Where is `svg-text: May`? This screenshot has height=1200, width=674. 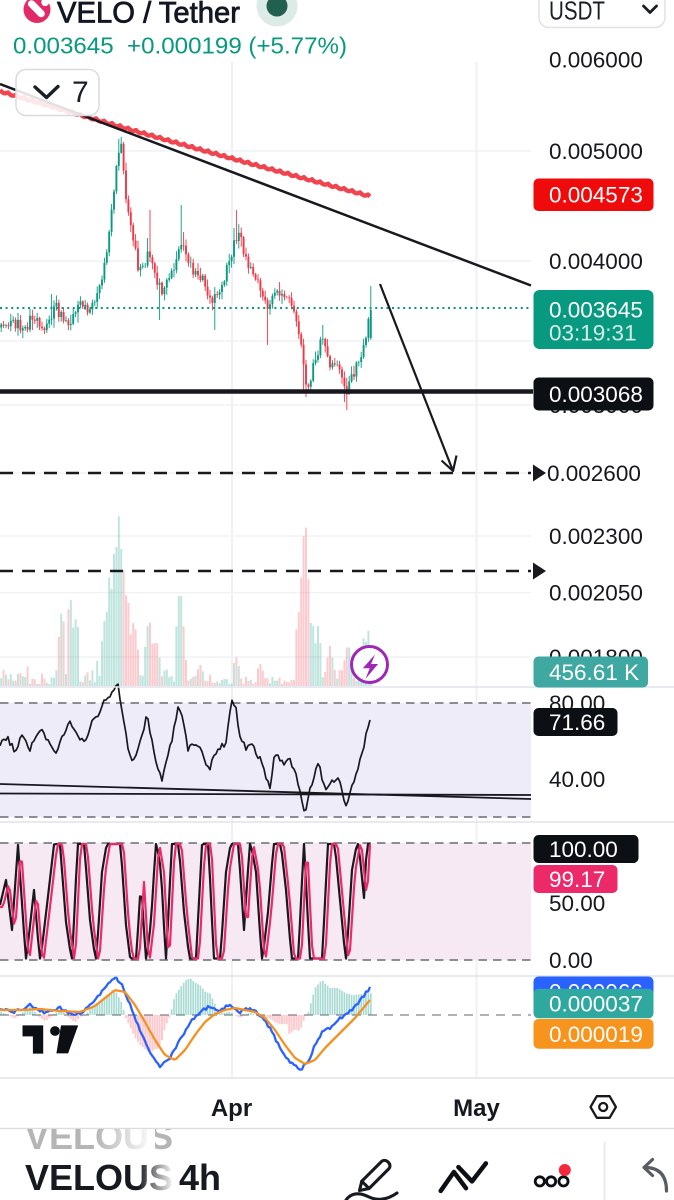 svg-text: May is located at coordinates (476, 1108).